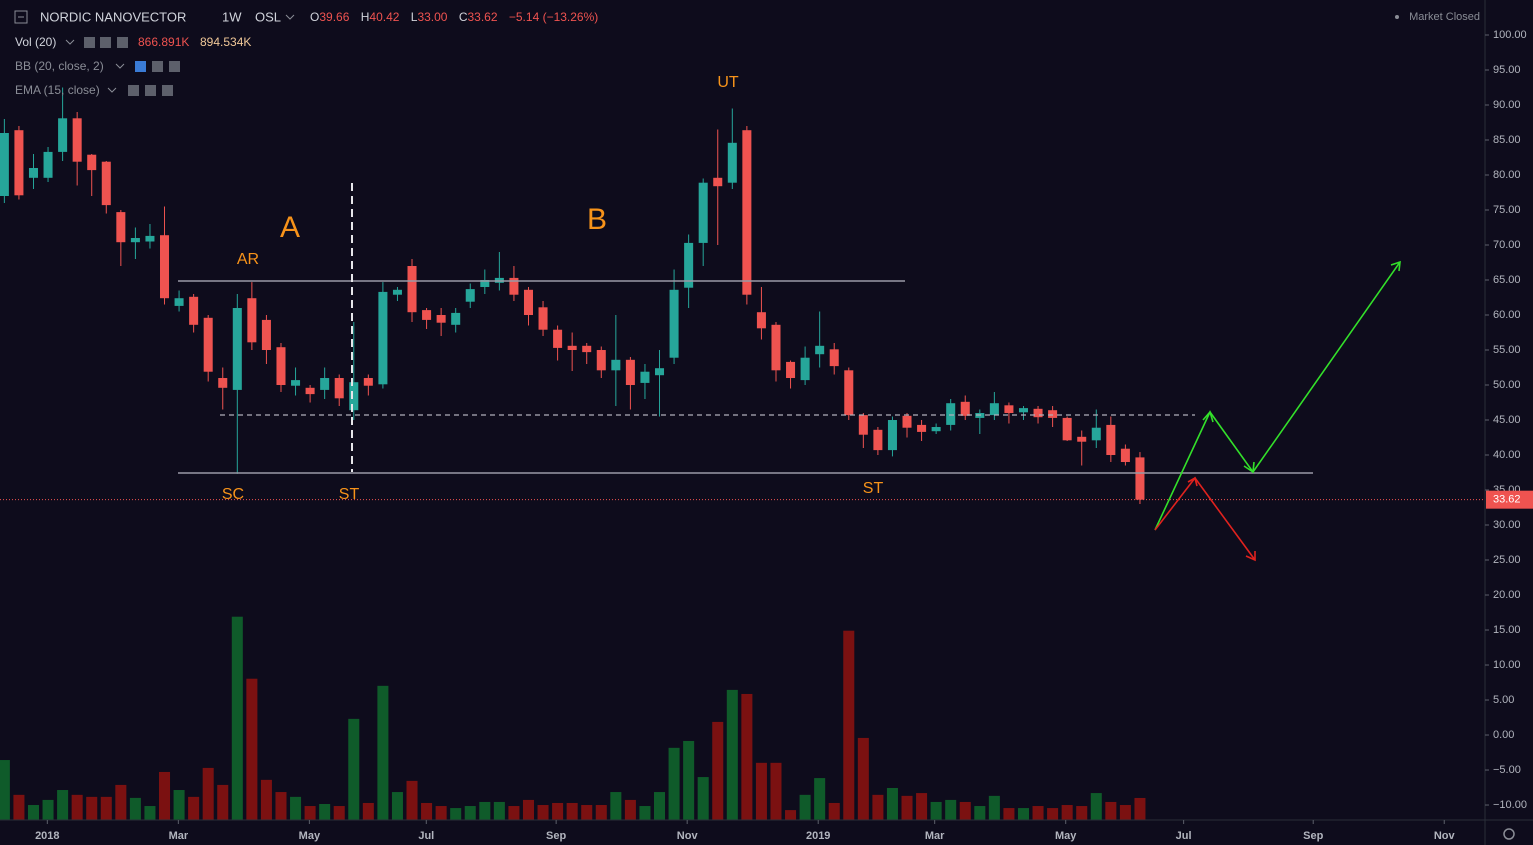  Describe the element at coordinates (59, 66) in the screenshot. I see `indicator-name: BB (20, close, 2)` at that location.